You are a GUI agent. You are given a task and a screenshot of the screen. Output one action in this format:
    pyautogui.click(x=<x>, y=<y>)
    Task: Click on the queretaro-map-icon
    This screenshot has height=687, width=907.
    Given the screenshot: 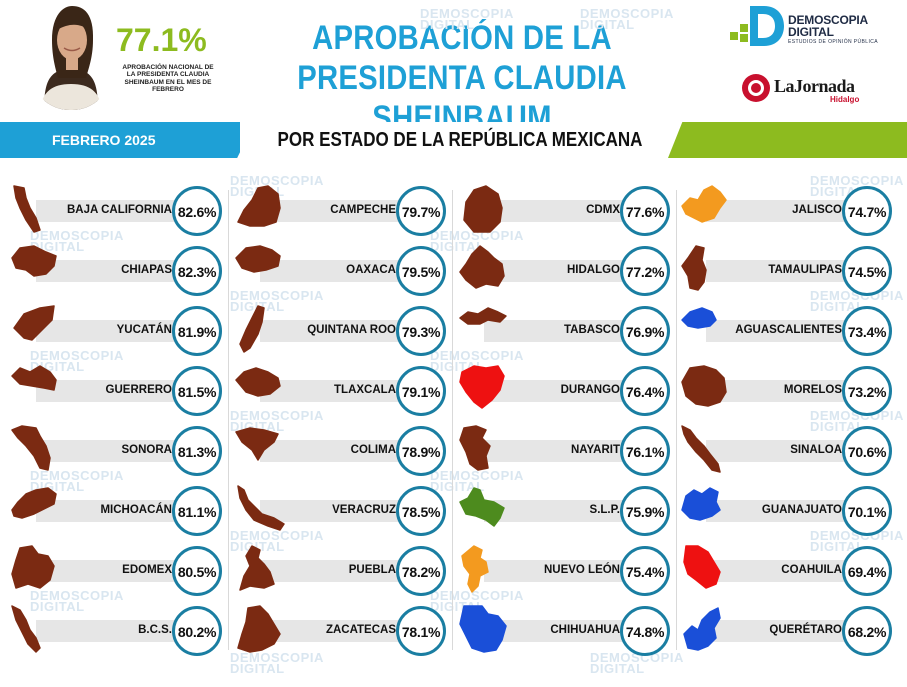 What is the action you would take?
    pyautogui.click(x=702, y=629)
    